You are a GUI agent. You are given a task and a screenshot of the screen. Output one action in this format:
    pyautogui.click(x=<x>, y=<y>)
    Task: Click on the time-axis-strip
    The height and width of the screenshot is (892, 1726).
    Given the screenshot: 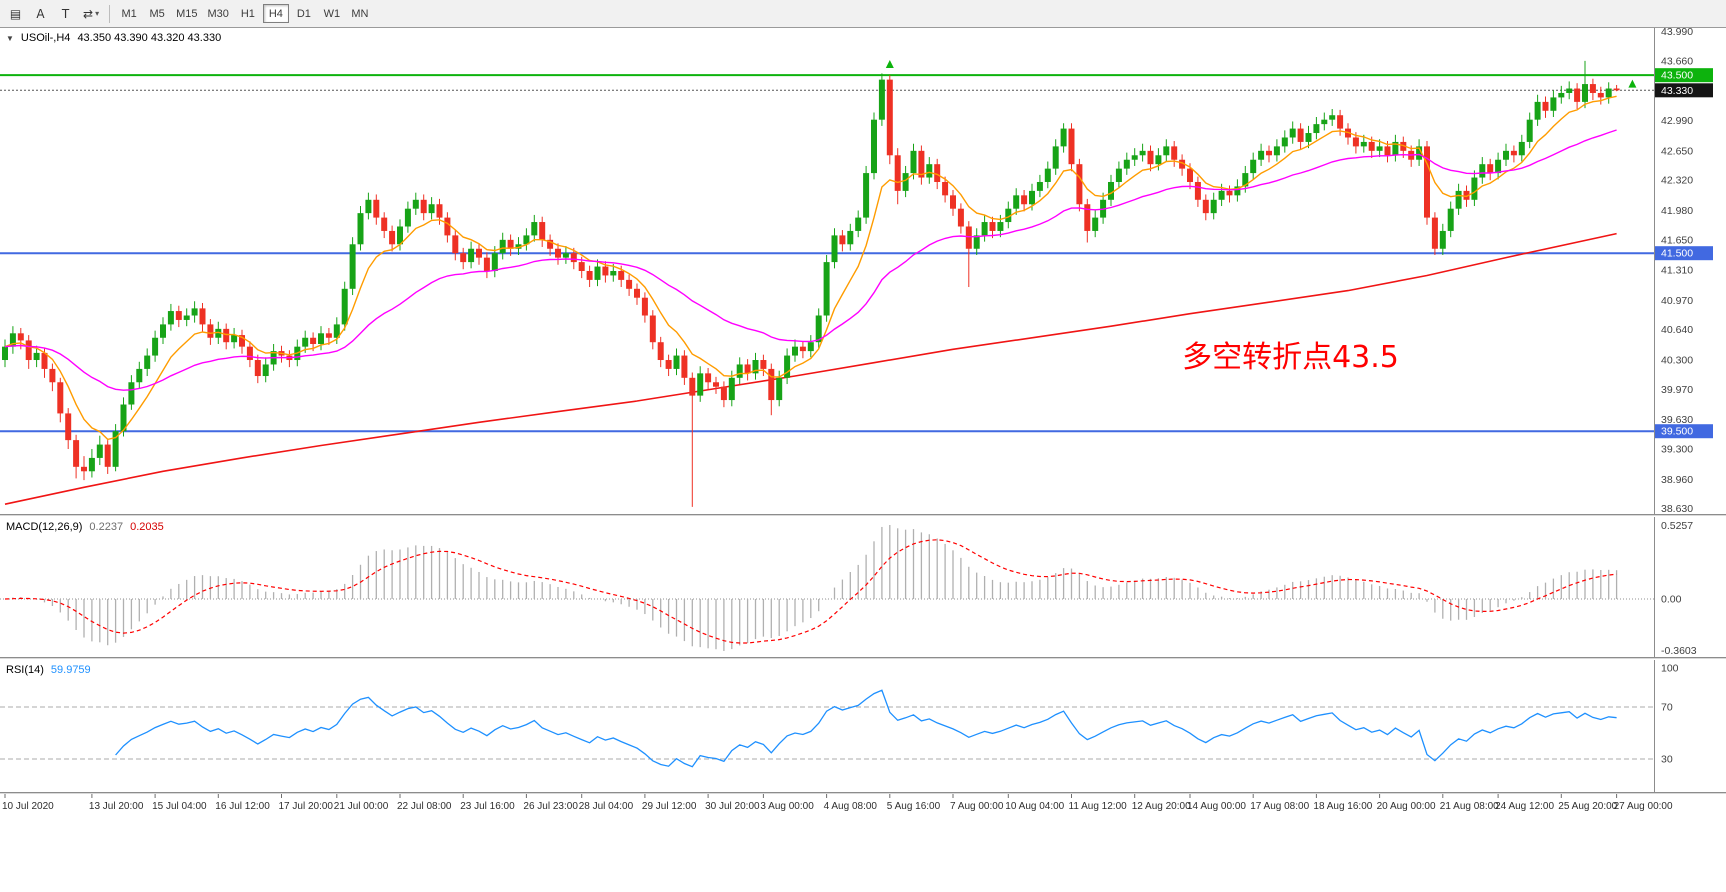 What is the action you would take?
    pyautogui.click(x=863, y=804)
    